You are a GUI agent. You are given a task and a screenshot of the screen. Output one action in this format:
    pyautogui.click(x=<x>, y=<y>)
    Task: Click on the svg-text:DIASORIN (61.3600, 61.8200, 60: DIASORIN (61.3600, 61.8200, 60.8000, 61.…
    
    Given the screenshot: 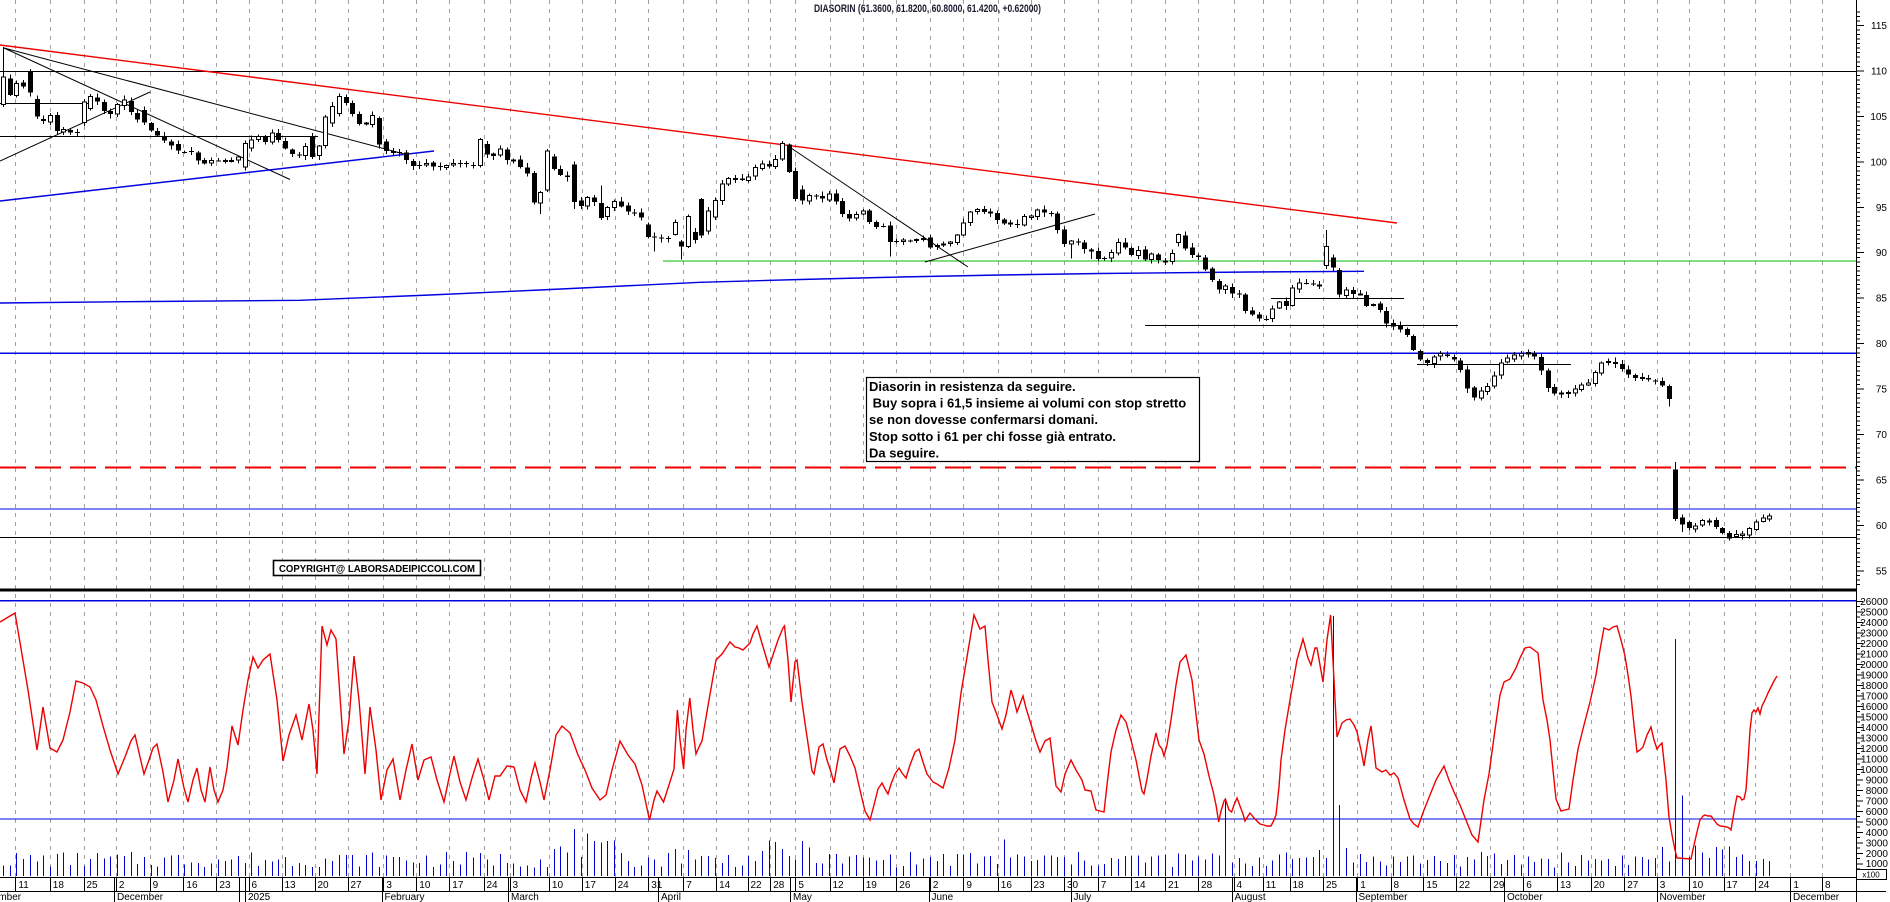 What is the action you would take?
    pyautogui.click(x=927, y=9)
    